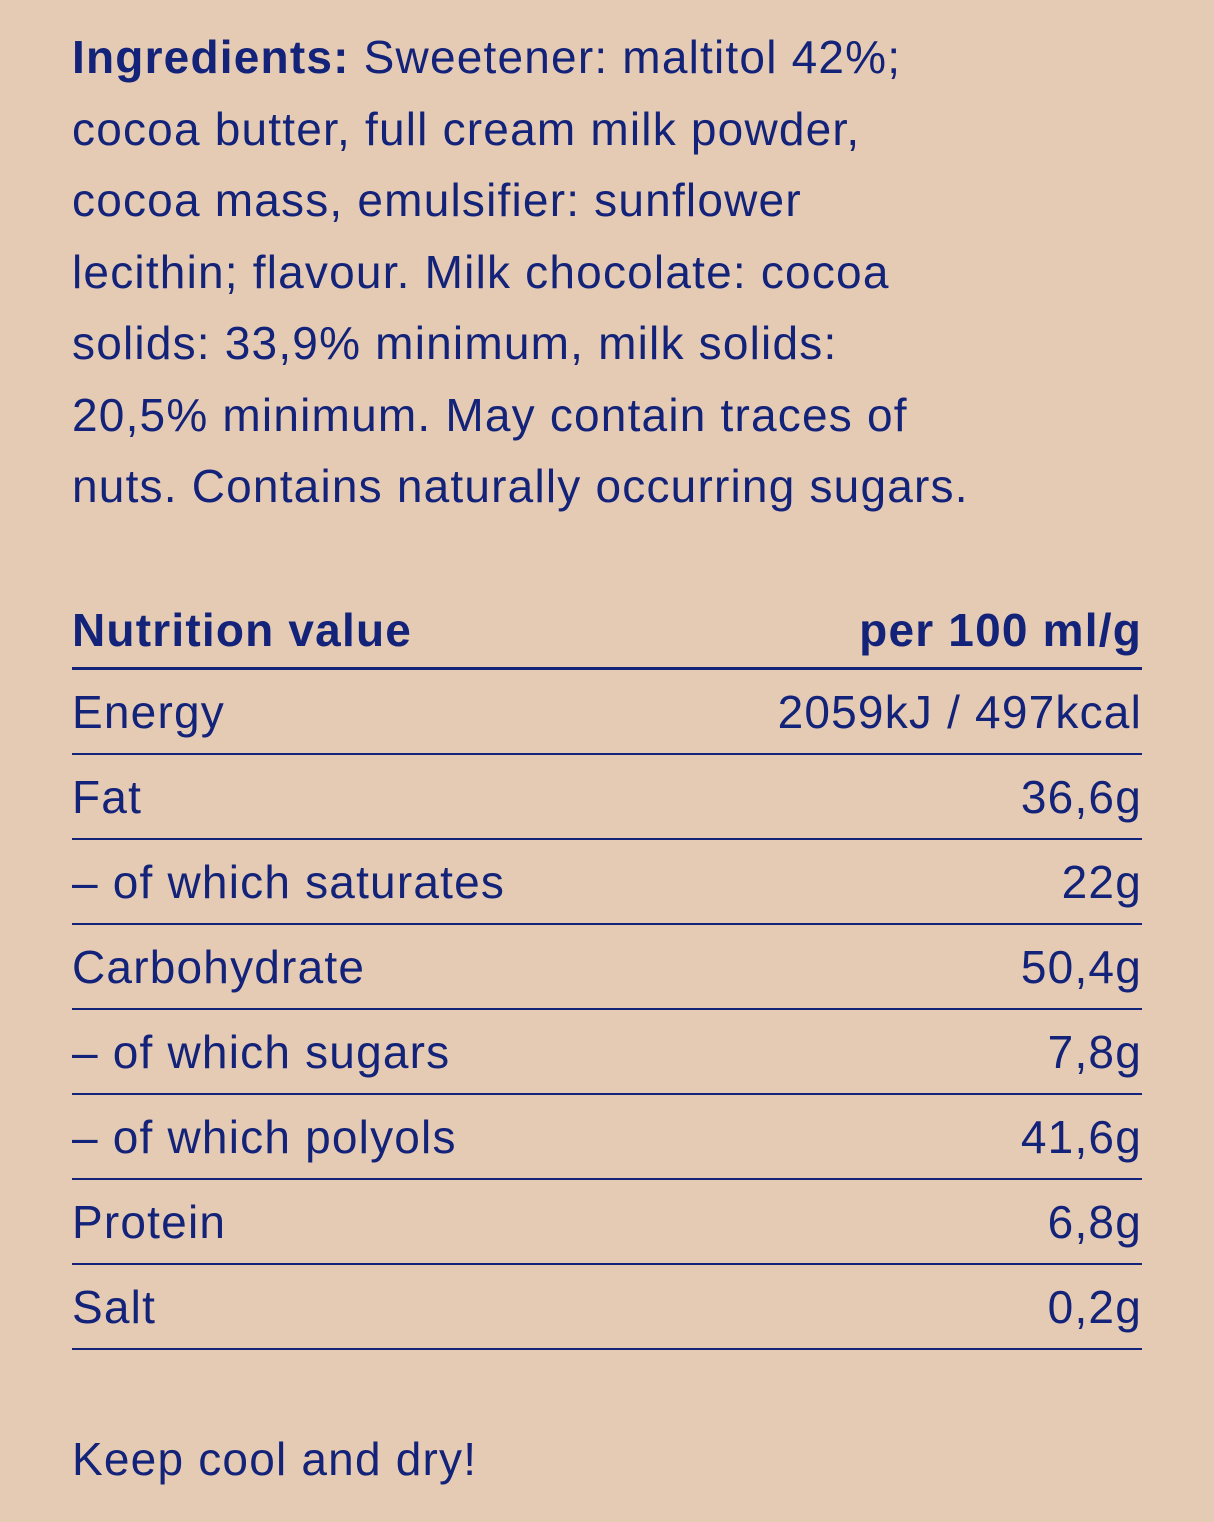  I want to click on nutrient-name: Fat, so click(107, 796).